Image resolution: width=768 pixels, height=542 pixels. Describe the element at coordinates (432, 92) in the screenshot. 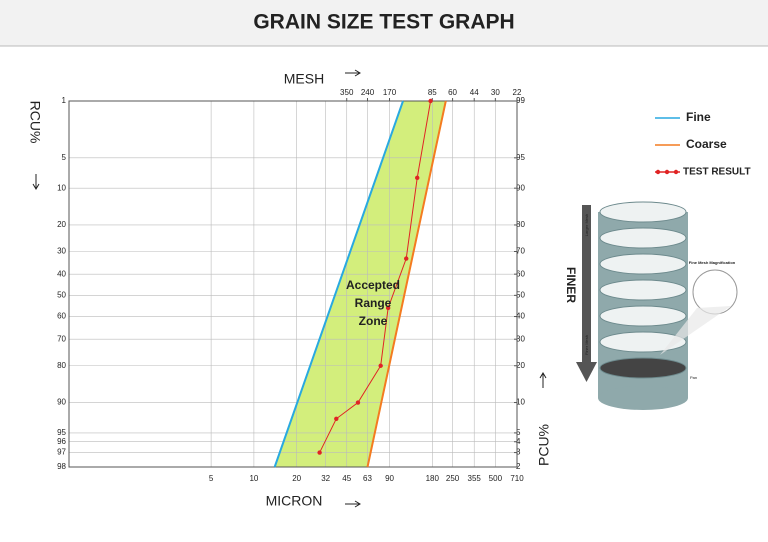

I see `x2-tick-label: 85` at that location.